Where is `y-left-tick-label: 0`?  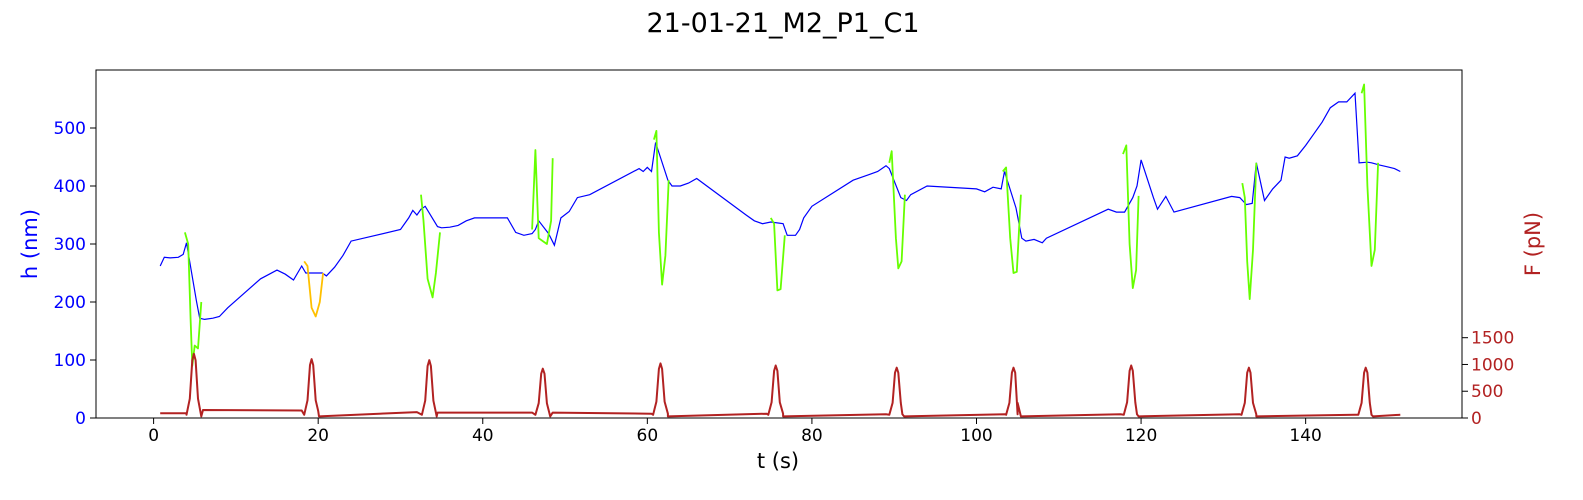 y-left-tick-label: 0 is located at coordinates (80, 419).